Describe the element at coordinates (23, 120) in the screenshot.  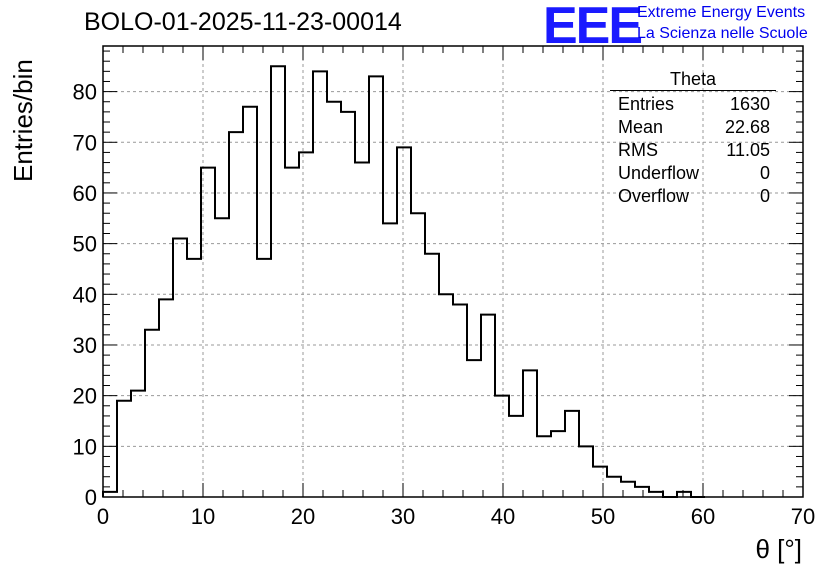
I see `y-axis-title: Entries/bin` at that location.